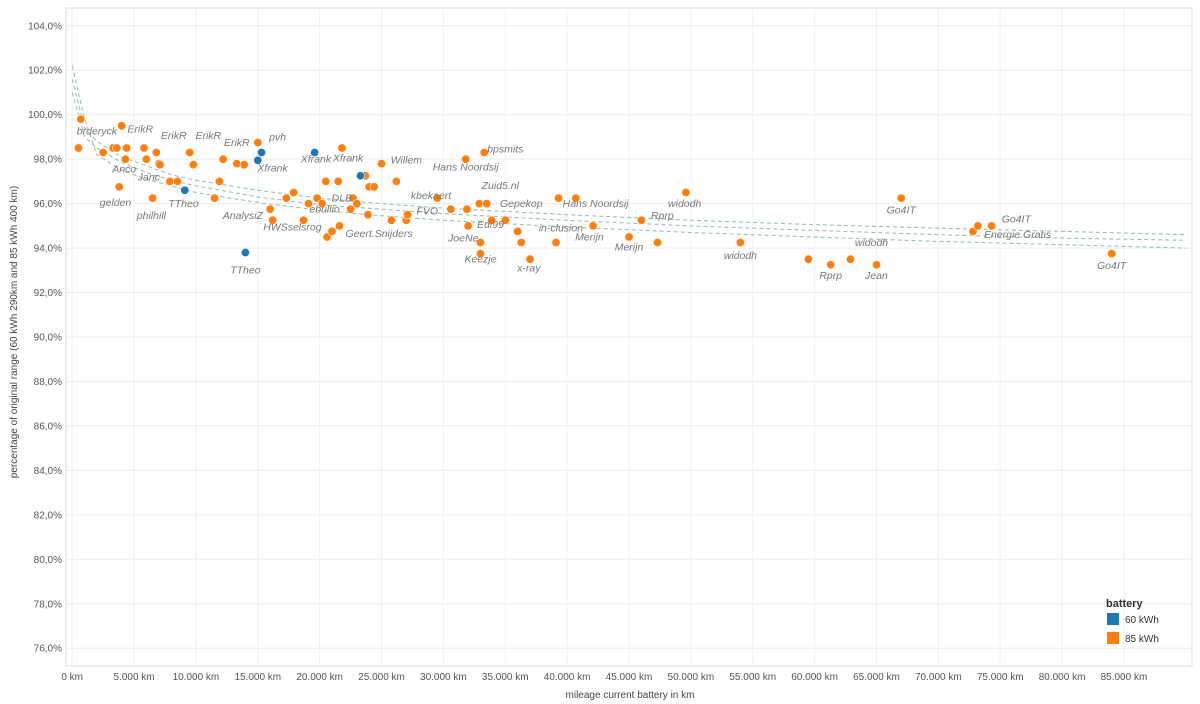 The image size is (1200, 704). I want to click on point-label: Zuid5.nl, so click(500, 186).